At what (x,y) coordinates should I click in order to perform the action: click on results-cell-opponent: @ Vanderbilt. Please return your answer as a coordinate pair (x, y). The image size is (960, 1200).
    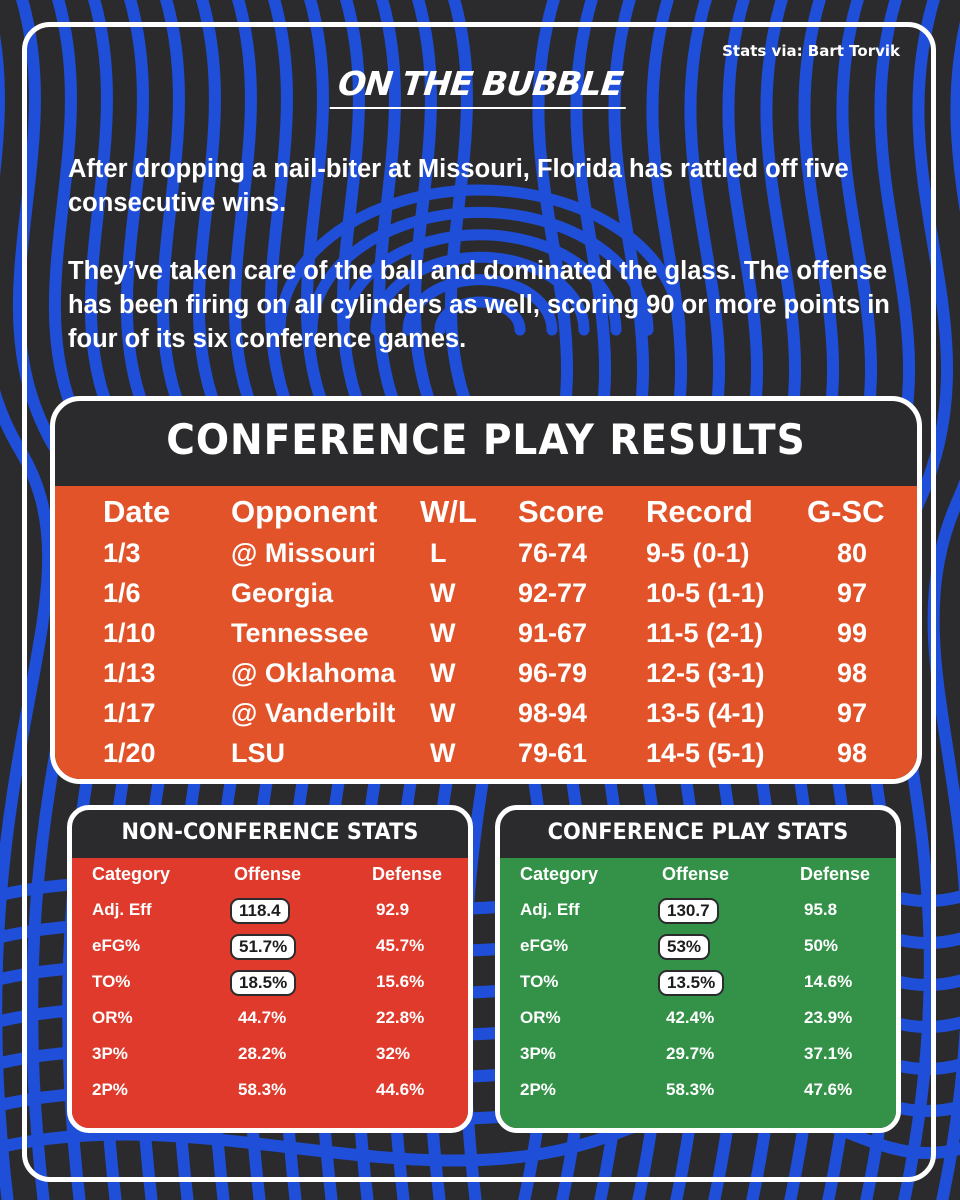
    Looking at the image, I should click on (313, 713).